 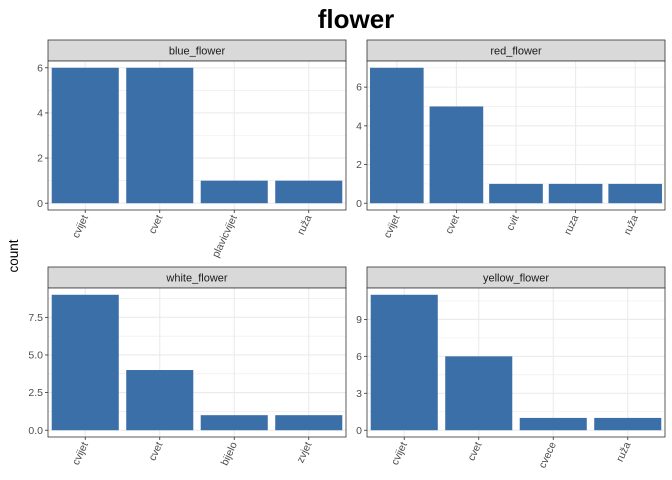 I want to click on y-tick-label: 2.5, so click(x=35, y=393).